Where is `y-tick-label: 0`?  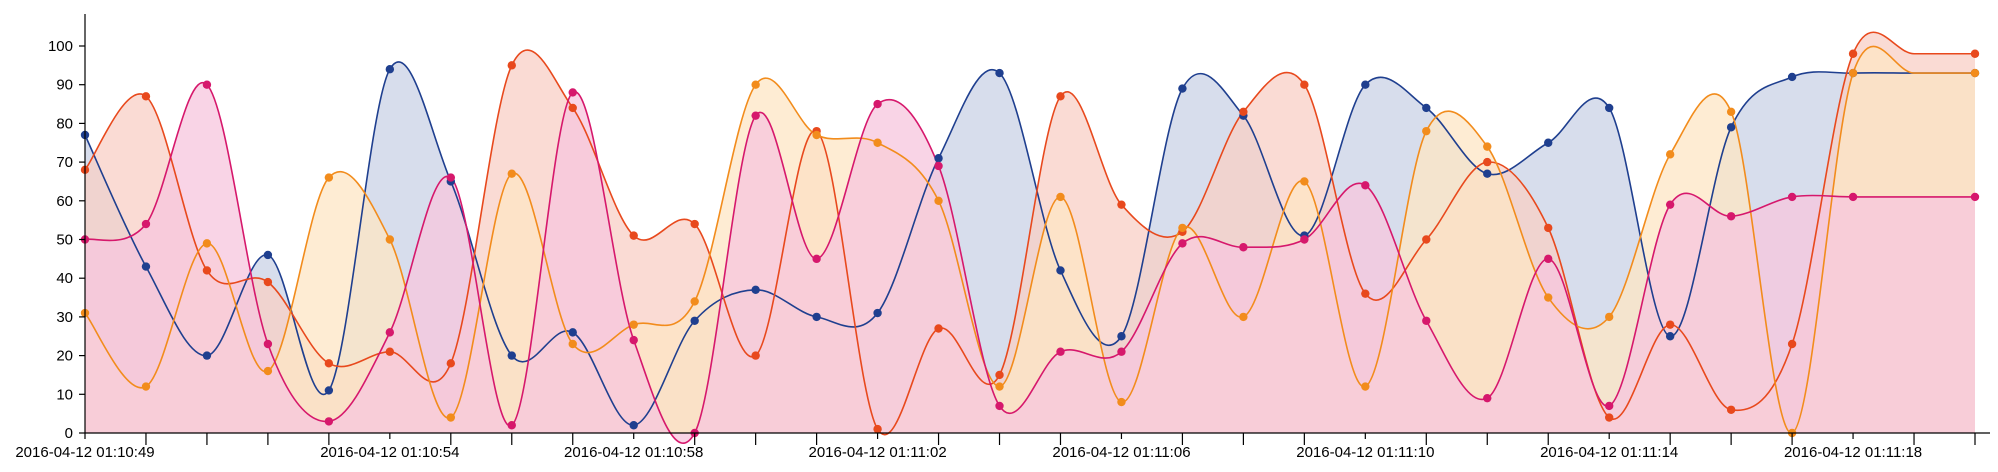
y-tick-label: 0 is located at coordinates (69, 433).